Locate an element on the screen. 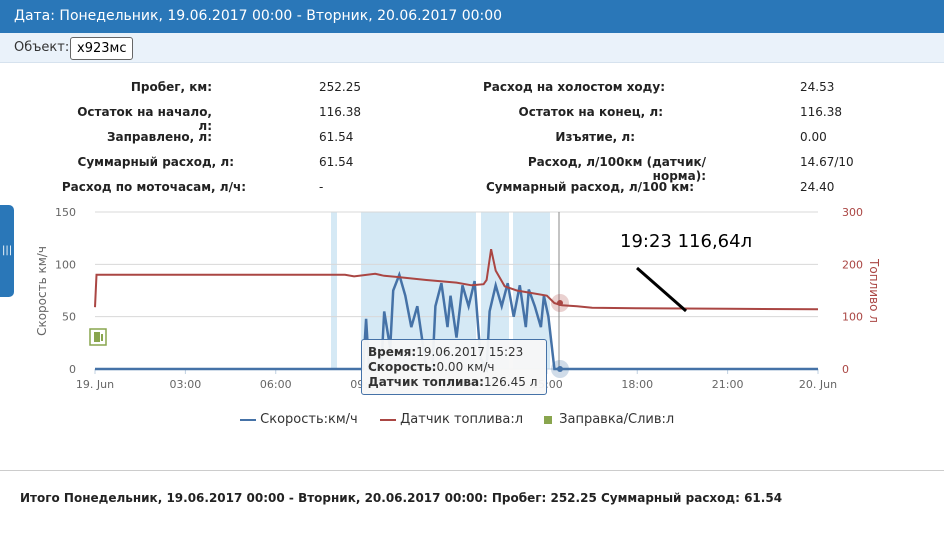  tooltip-fuel-value: 126.45 л is located at coordinates (510, 382).